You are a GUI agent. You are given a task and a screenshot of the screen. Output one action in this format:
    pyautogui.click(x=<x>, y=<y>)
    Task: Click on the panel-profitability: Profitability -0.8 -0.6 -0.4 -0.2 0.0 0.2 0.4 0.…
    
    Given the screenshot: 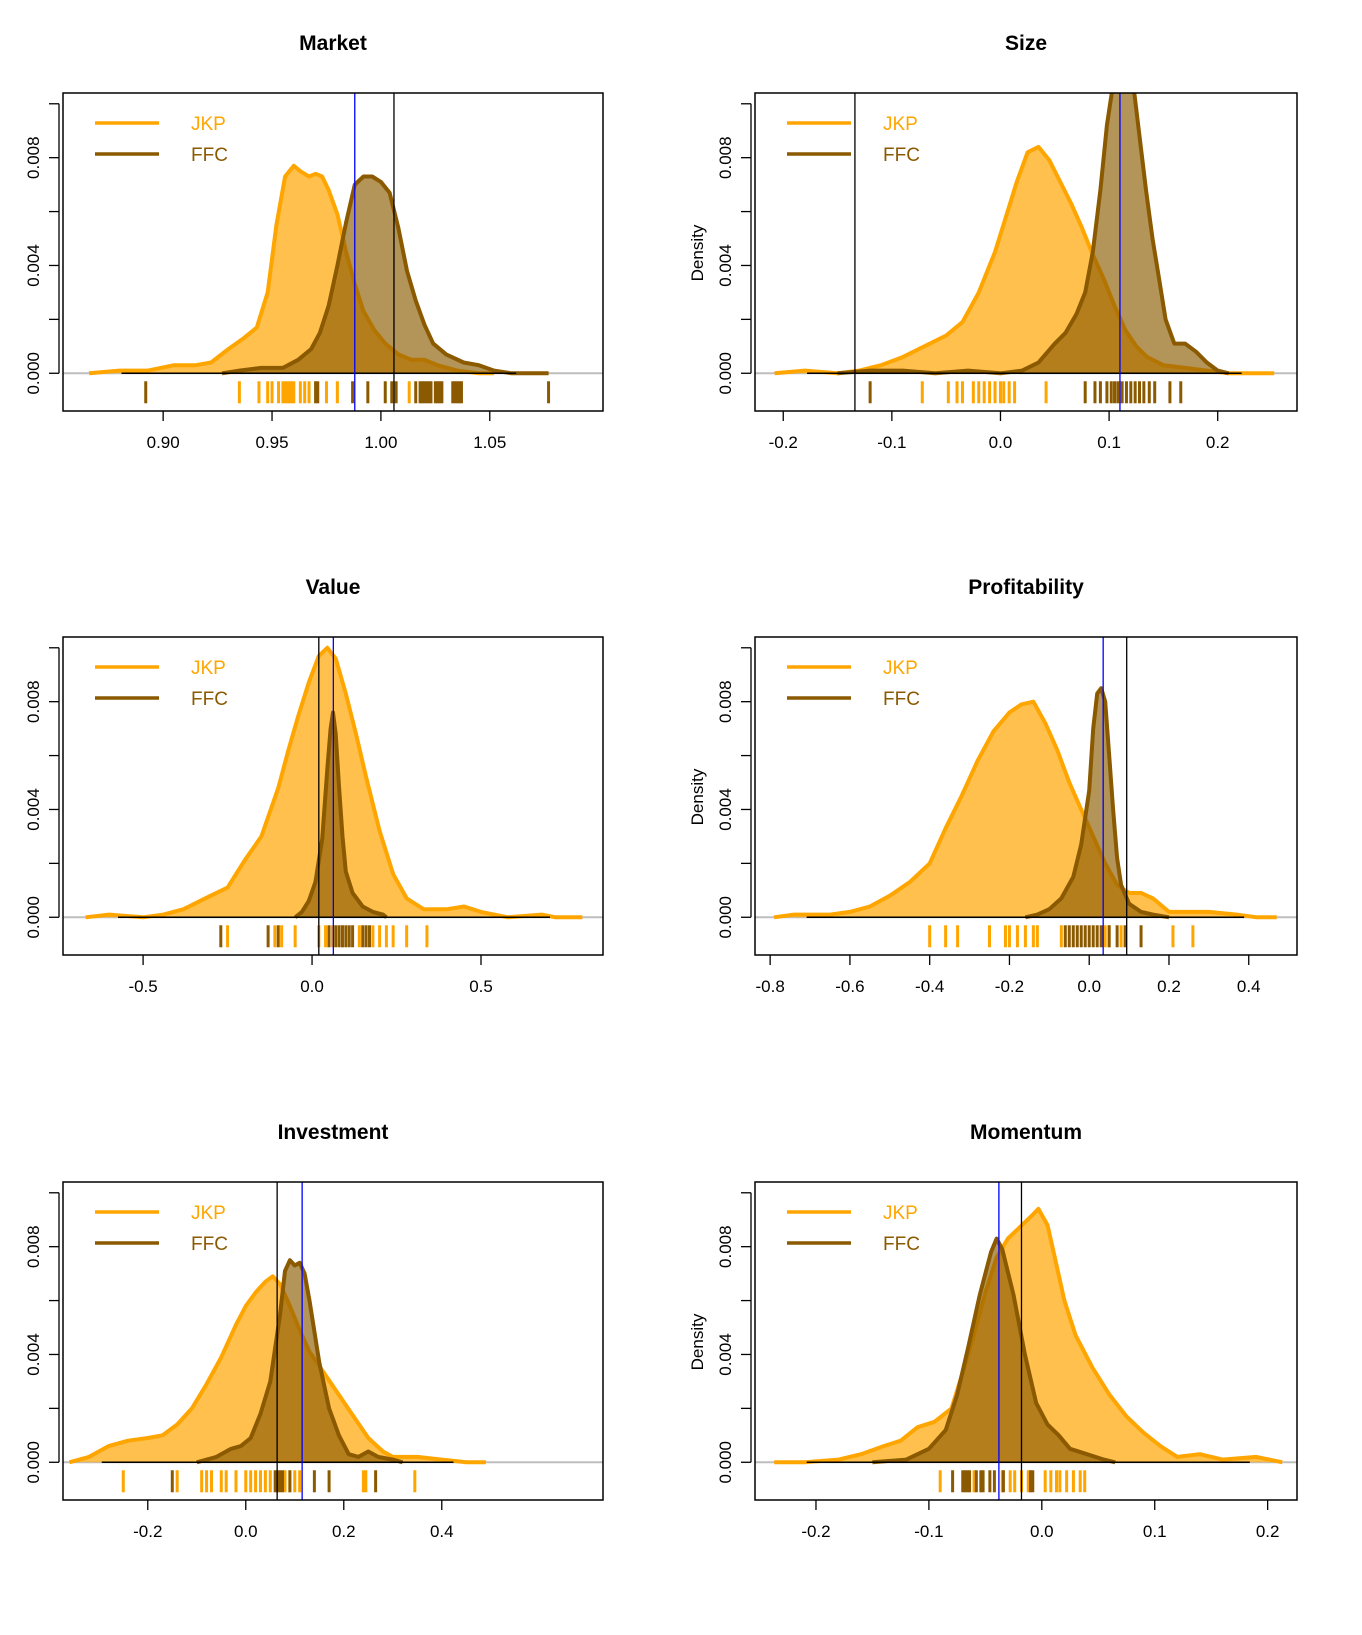 What is the action you would take?
    pyautogui.click(x=993, y=786)
    